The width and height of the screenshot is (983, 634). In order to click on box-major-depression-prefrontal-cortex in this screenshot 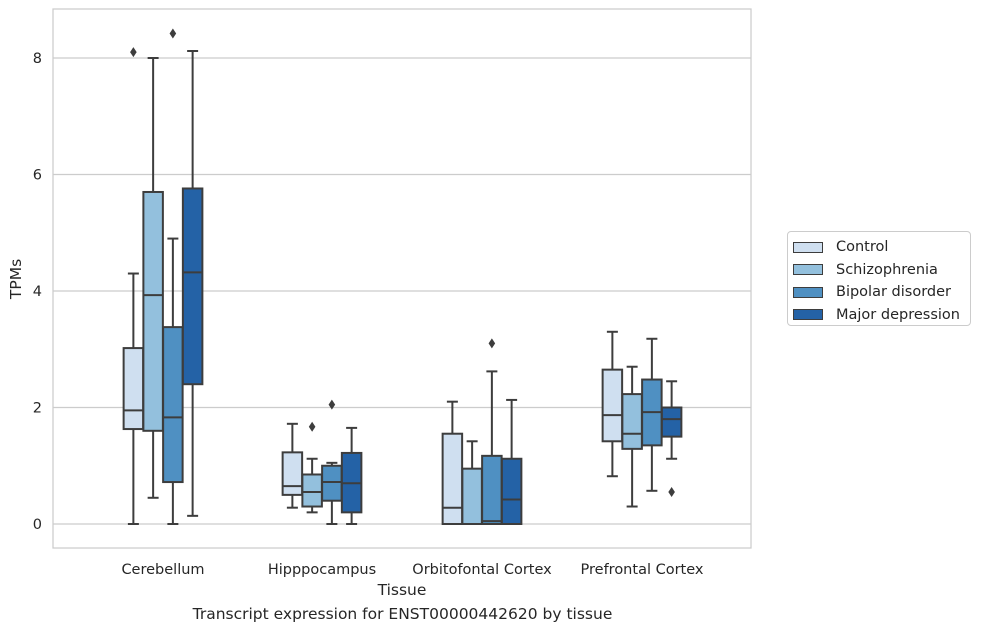, I will do `click(671, 422)`.